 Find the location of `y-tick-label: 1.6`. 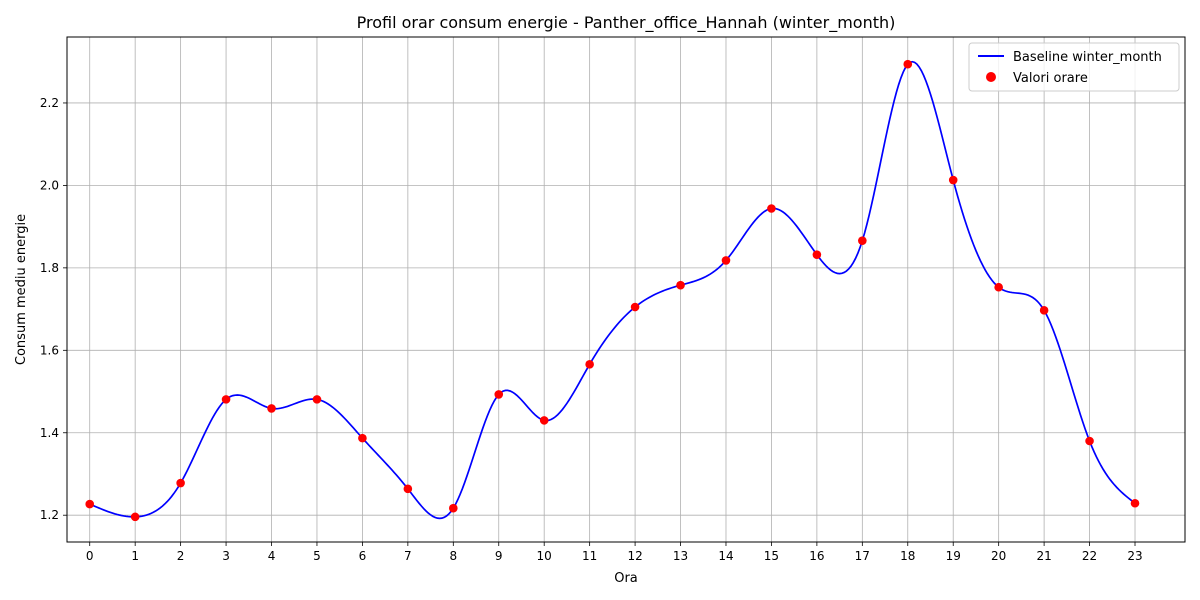

y-tick-label: 1.6 is located at coordinates (49, 350).